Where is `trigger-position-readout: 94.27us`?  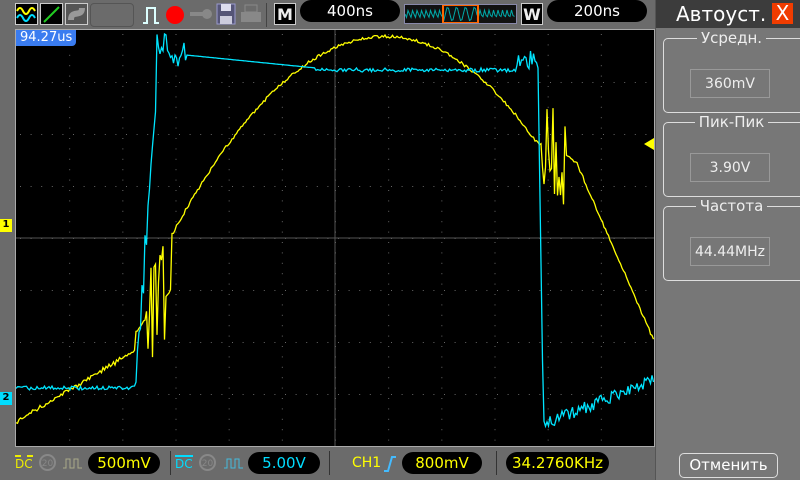 trigger-position-readout: 94.27us is located at coordinates (46, 38).